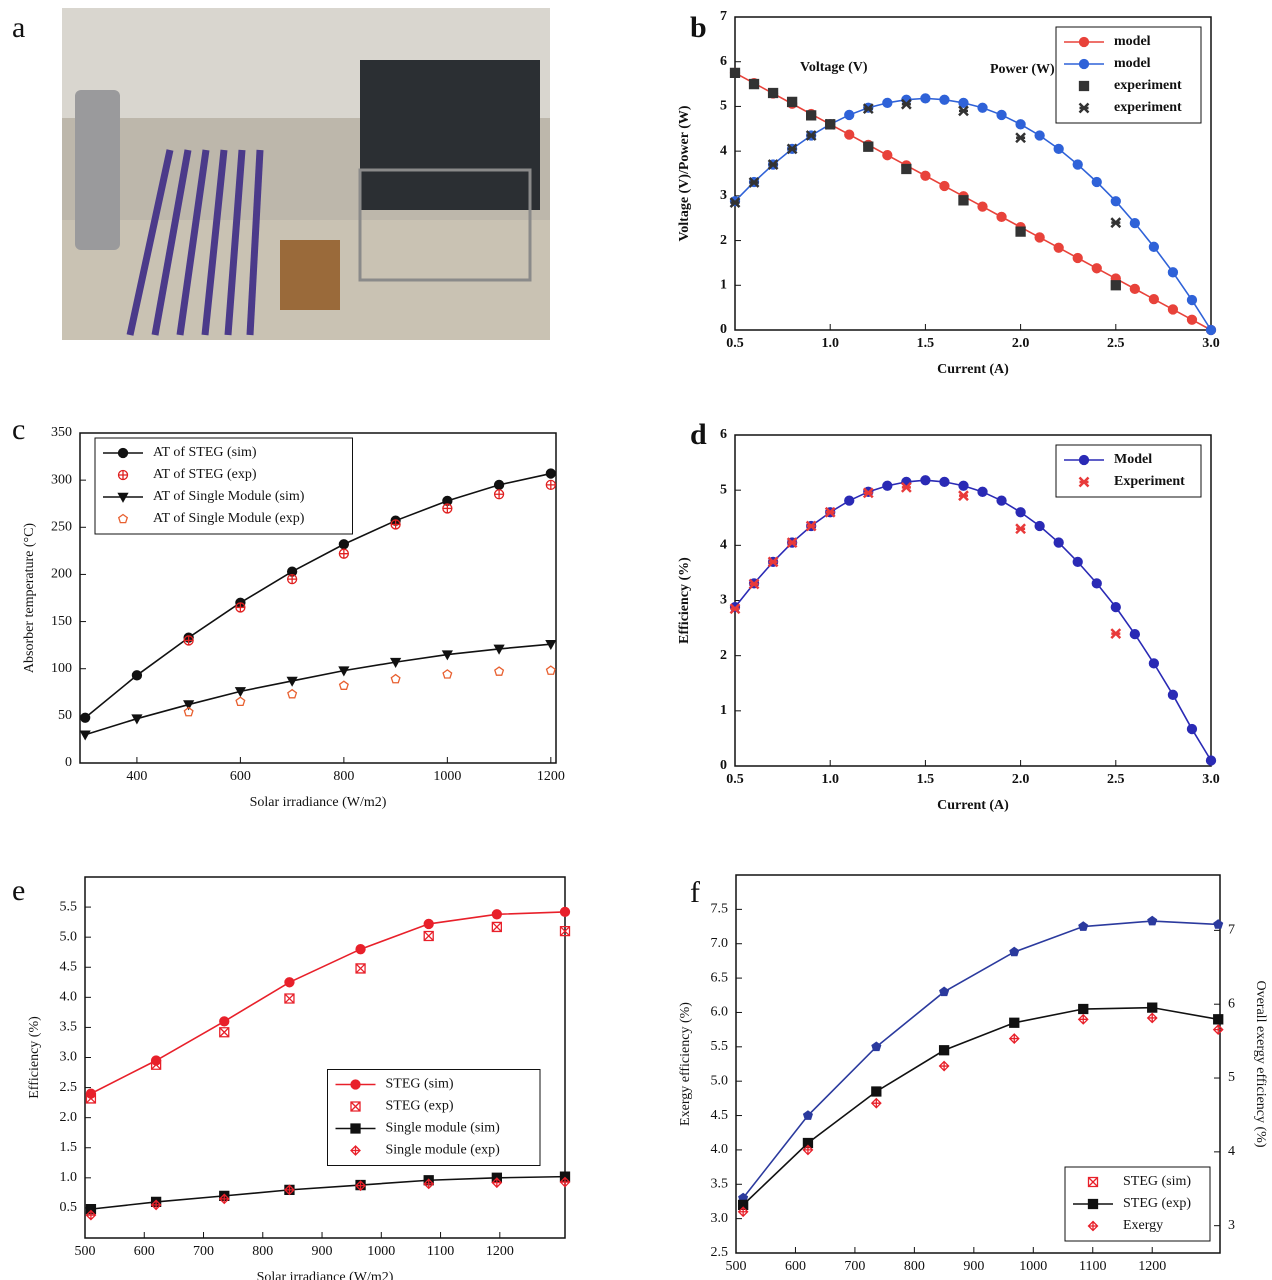 The width and height of the screenshot is (1272, 1280). I want to click on y-tick-label: 5, so click(723, 489).